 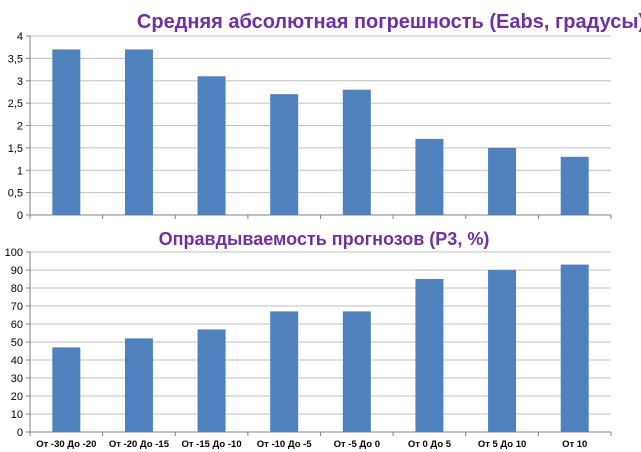 What do you see at coordinates (17, 343) in the screenshot?
I see `chart1-ytick-label: 50` at bounding box center [17, 343].